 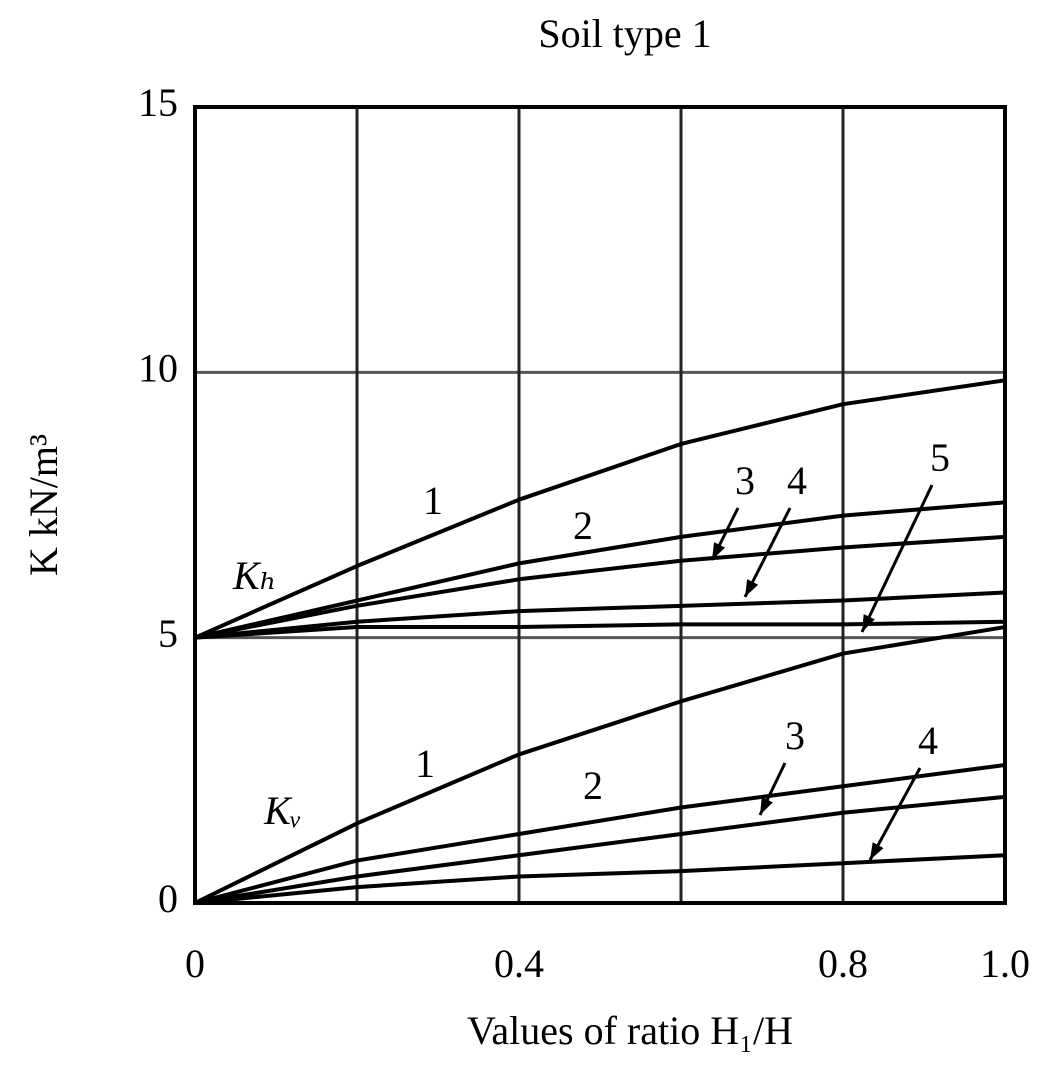 What do you see at coordinates (1005, 963) in the screenshot?
I see `x-tick-label: 1.0` at bounding box center [1005, 963].